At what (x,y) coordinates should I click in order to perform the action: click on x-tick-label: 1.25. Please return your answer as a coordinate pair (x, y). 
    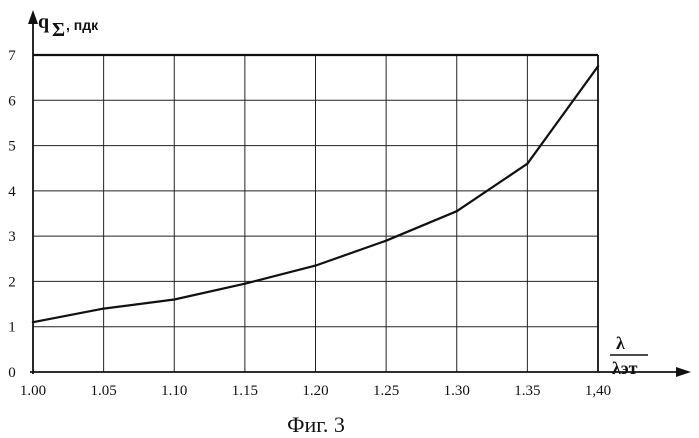
    Looking at the image, I should click on (386, 391).